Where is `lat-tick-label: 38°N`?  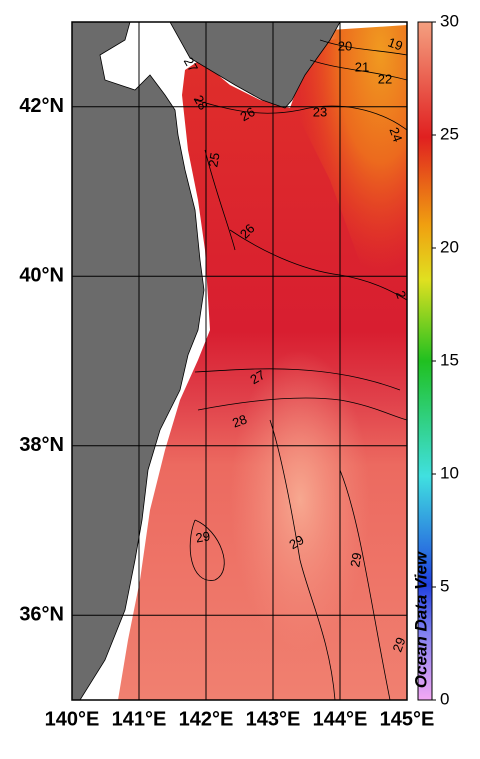
lat-tick-label: 38°N is located at coordinates (41, 445).